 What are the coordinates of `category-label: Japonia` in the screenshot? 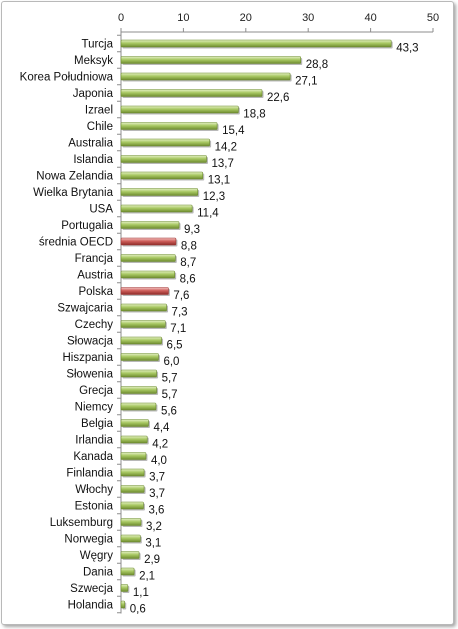 It's located at (93, 94).